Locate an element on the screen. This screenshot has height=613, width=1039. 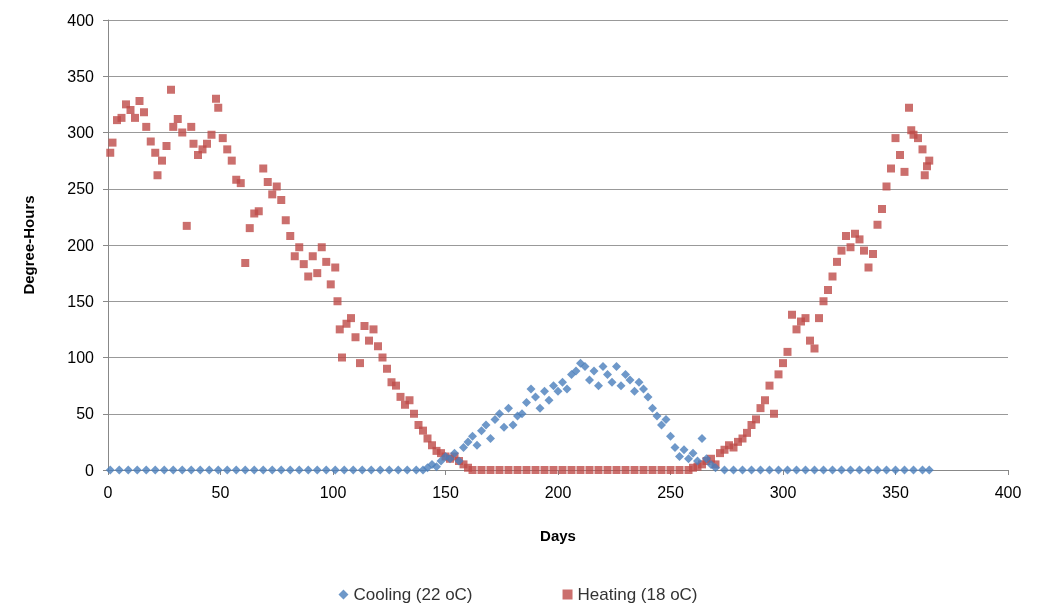
y-tick-label: 150 is located at coordinates (81, 301).